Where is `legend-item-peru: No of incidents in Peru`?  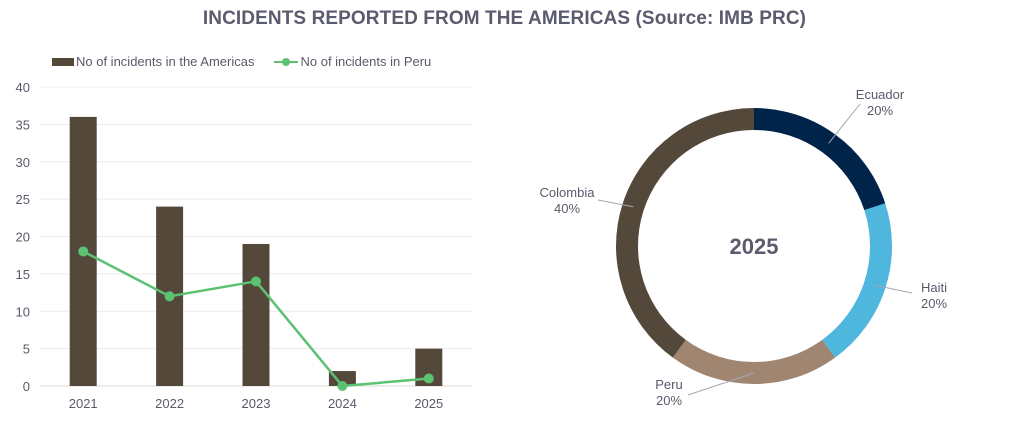 legend-item-peru: No of incidents in Peru is located at coordinates (352, 61).